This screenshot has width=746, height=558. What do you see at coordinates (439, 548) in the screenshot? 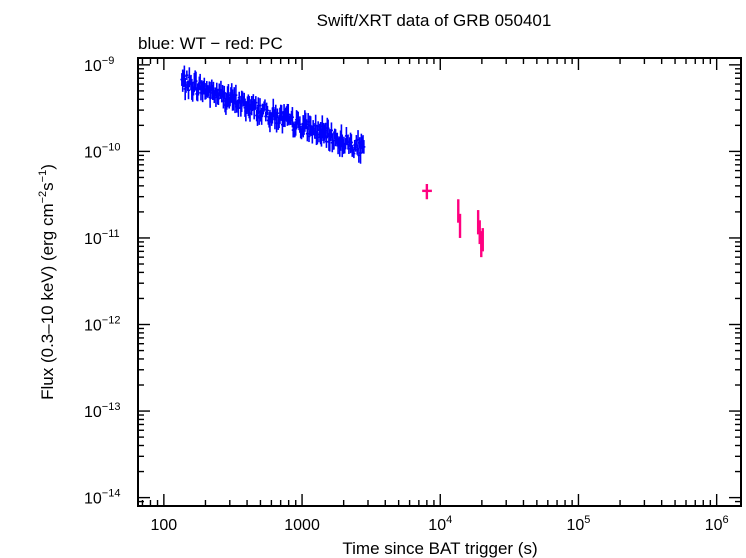
I see `x-axis-label: Time since BAT trigger (s)` at bounding box center [439, 548].